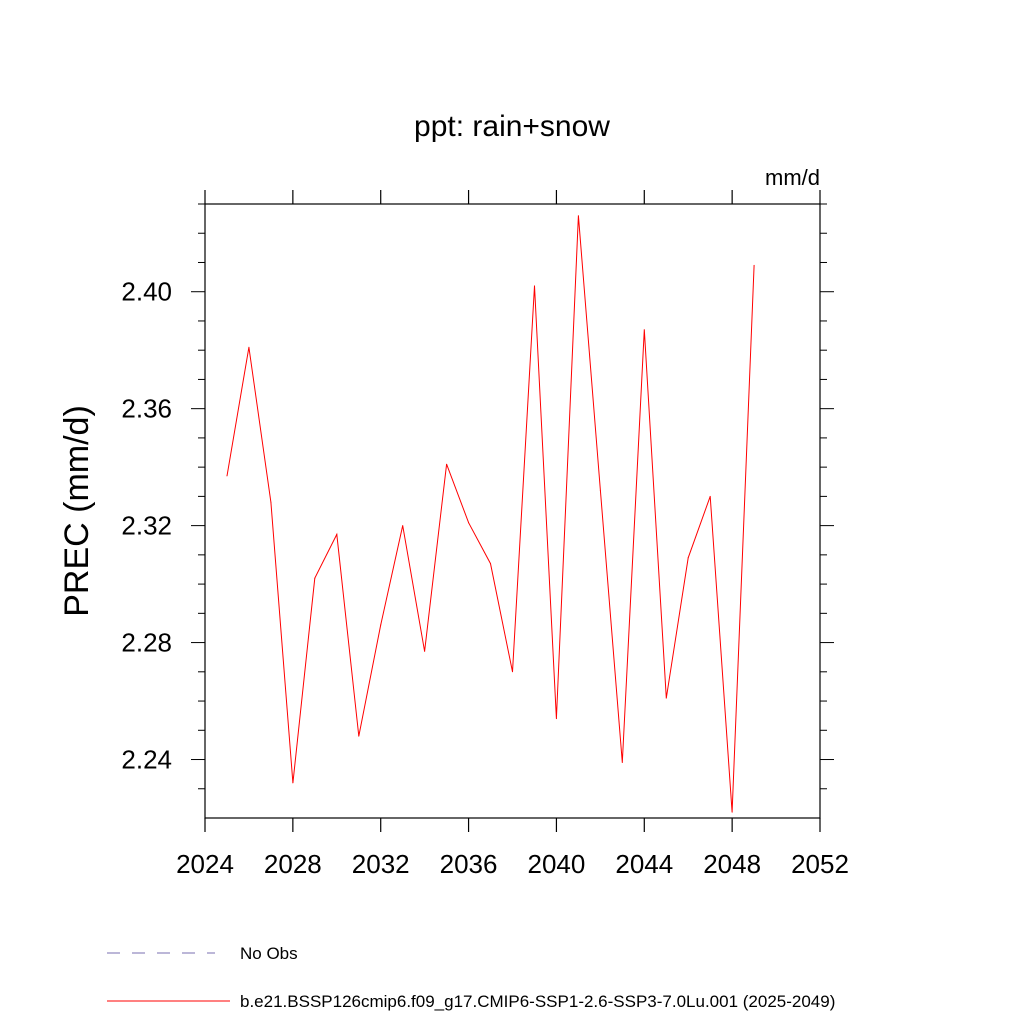 Image resolution: width=1024 pixels, height=1024 pixels. I want to click on x-tick-label: 2044, so click(644, 864).